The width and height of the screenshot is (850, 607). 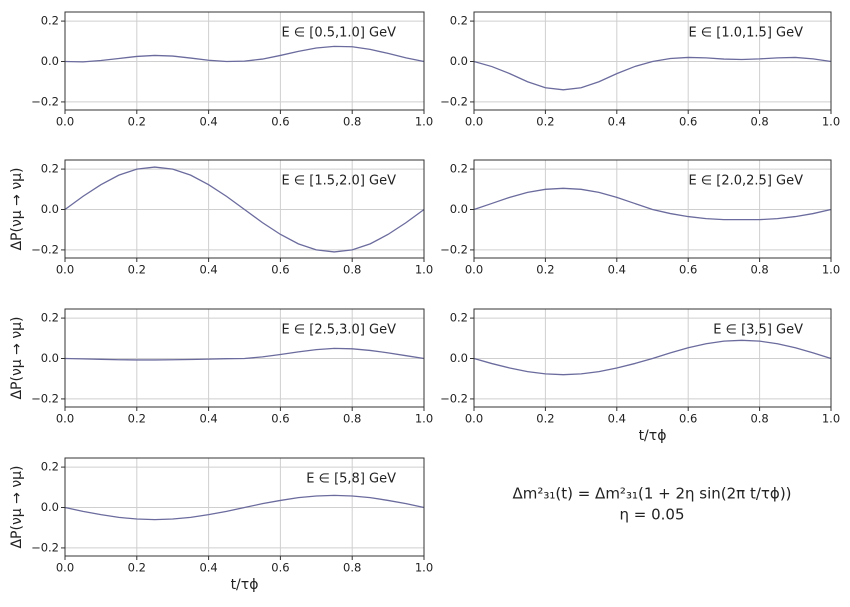 What do you see at coordinates (351, 479) in the screenshot?
I see `panel-annotation: E ∈ [5,8] GeV` at bounding box center [351, 479].